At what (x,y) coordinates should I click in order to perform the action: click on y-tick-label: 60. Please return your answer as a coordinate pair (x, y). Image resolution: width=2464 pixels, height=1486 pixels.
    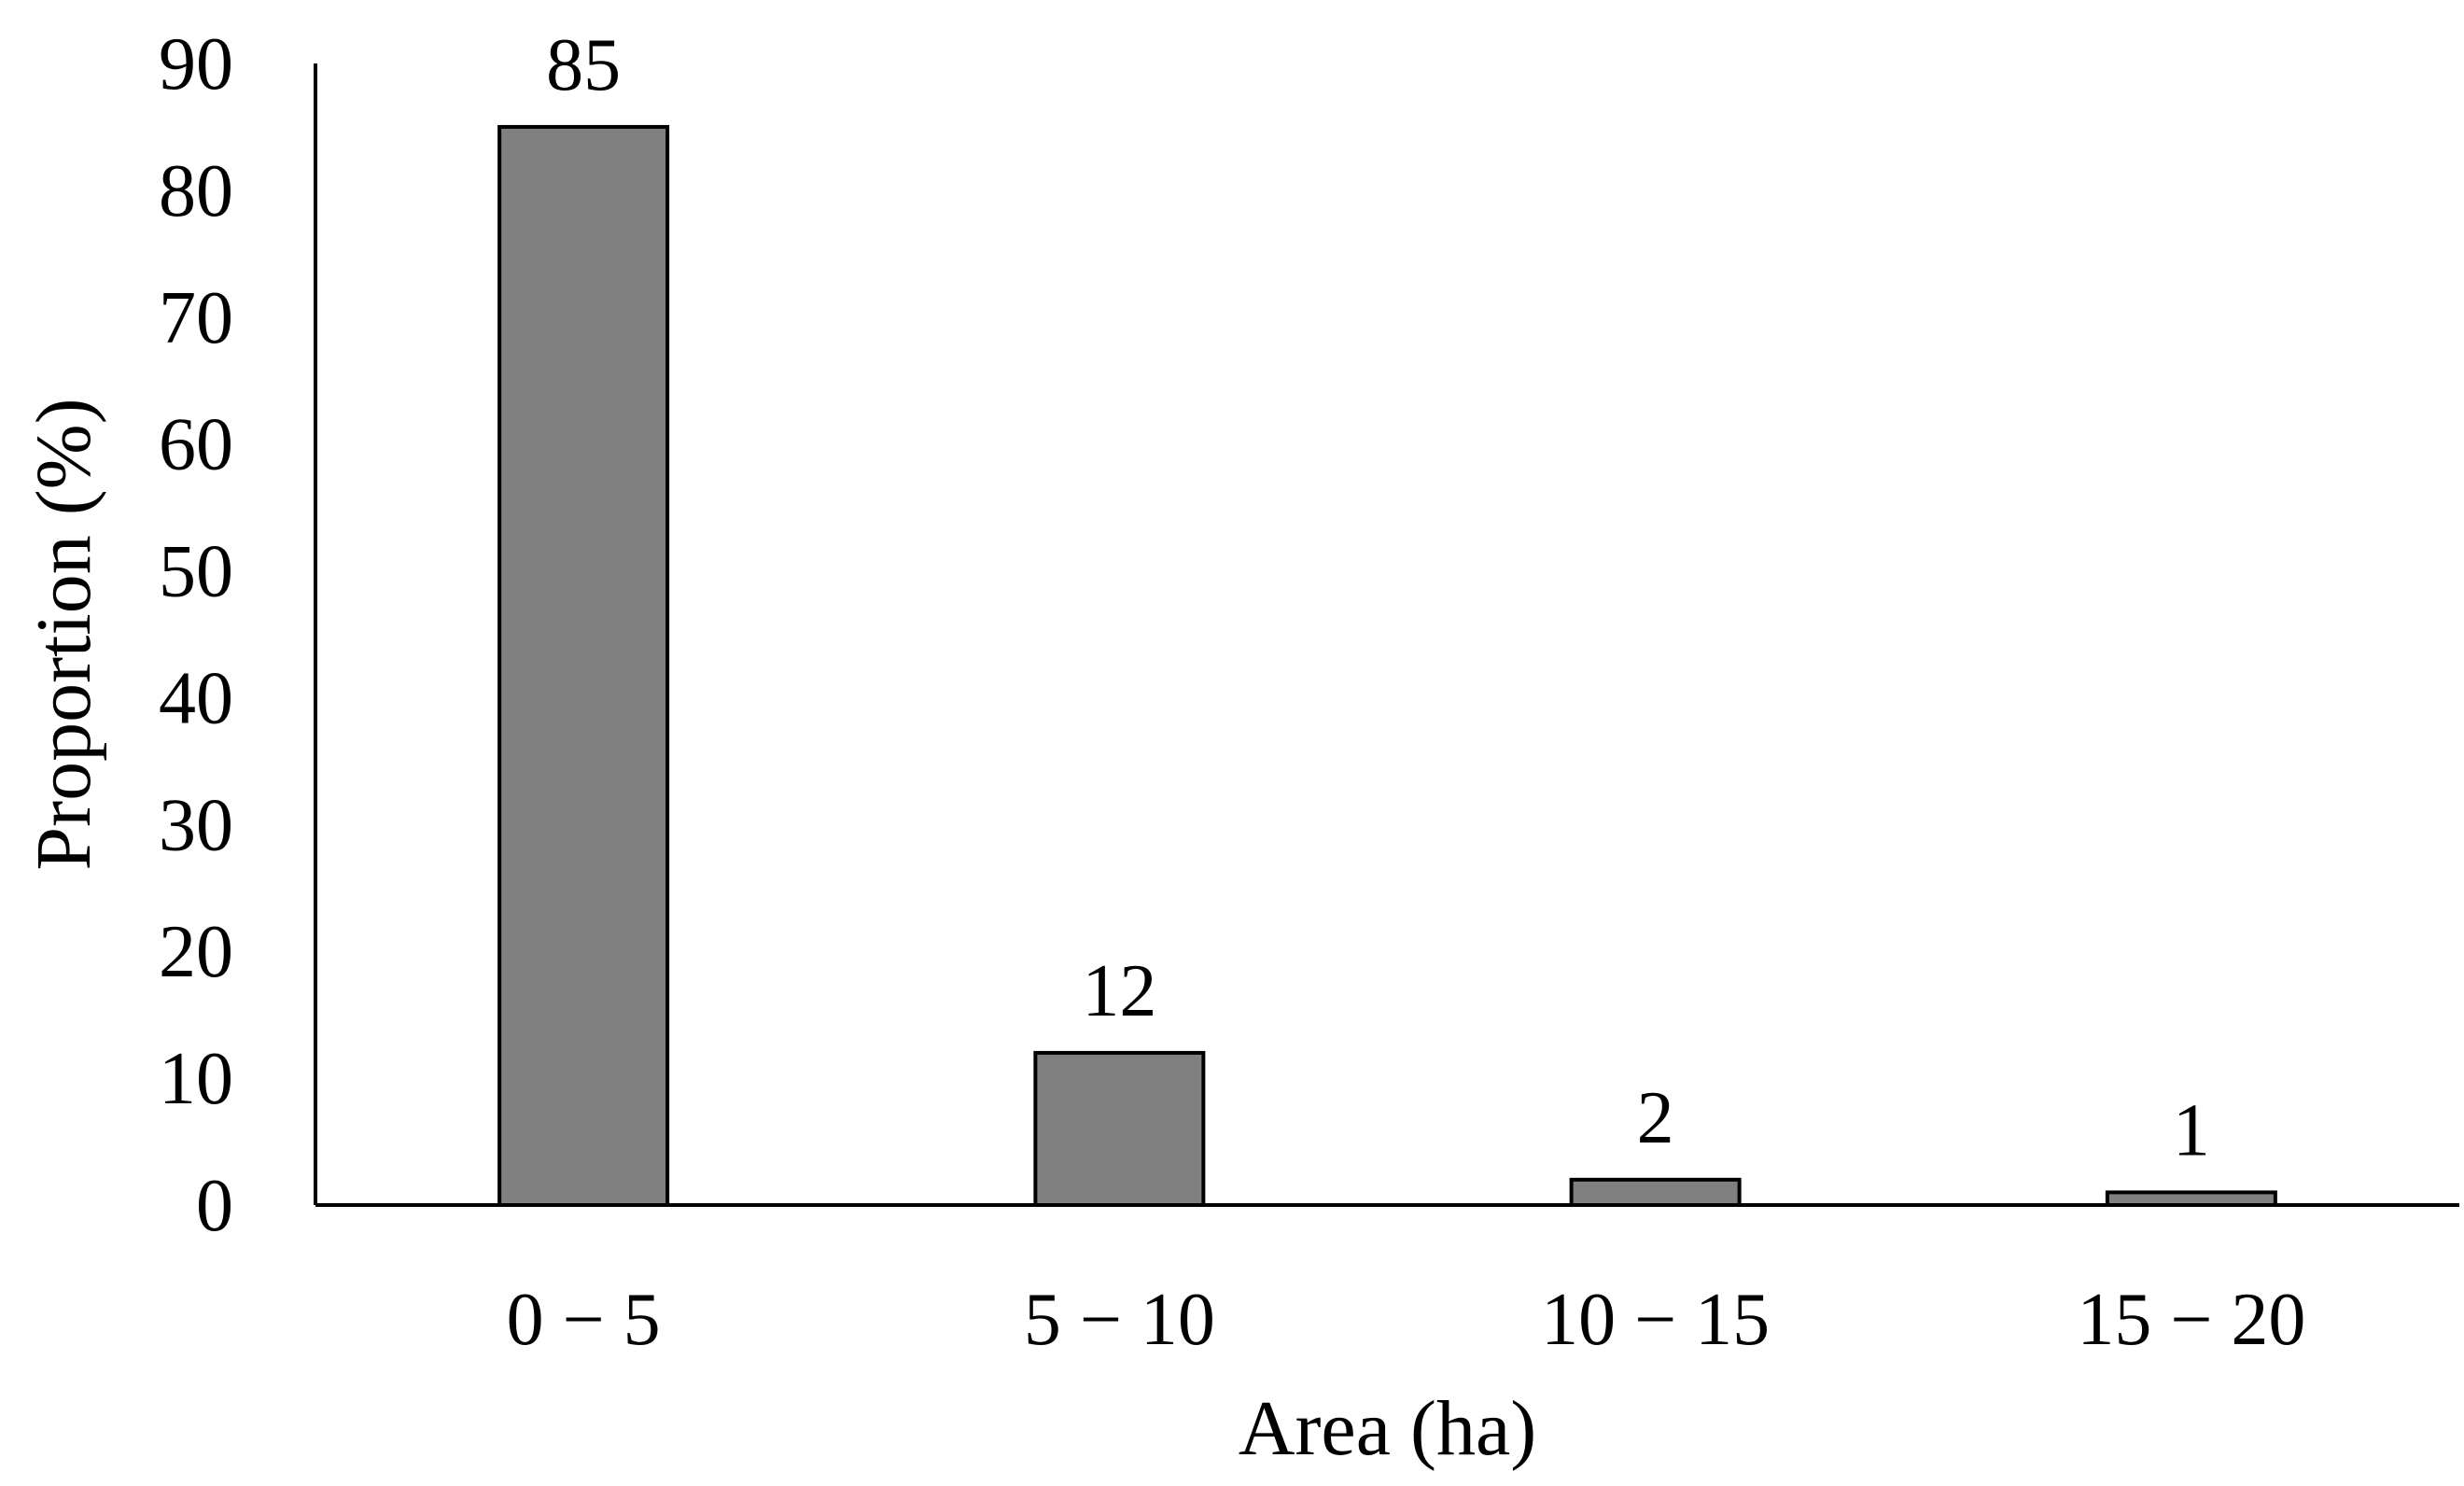
    Looking at the image, I should click on (196, 445).